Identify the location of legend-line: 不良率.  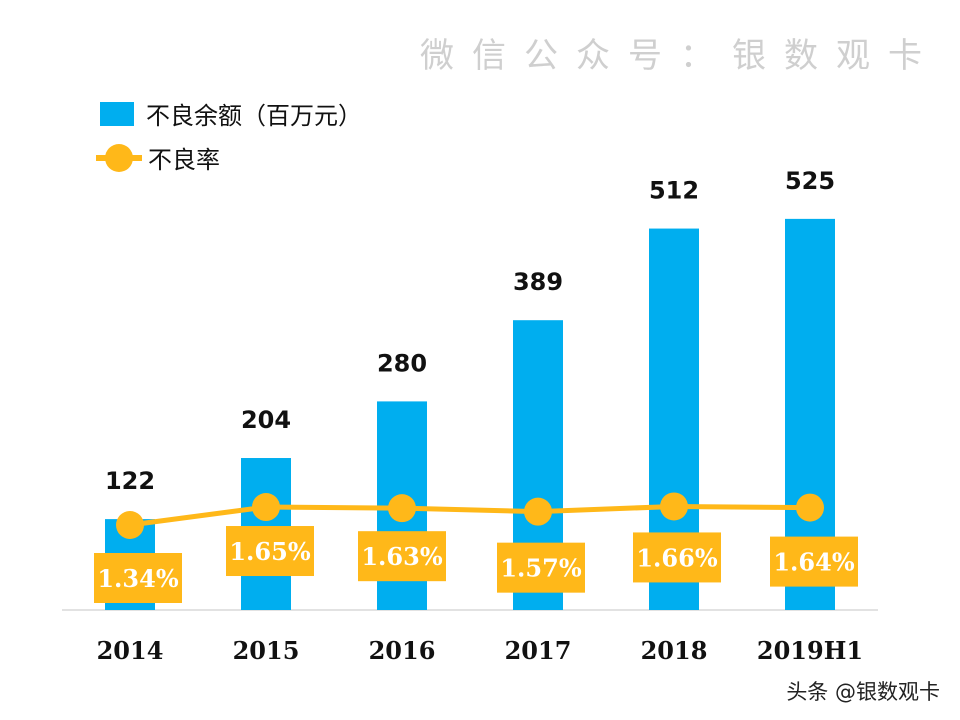
(158, 157).